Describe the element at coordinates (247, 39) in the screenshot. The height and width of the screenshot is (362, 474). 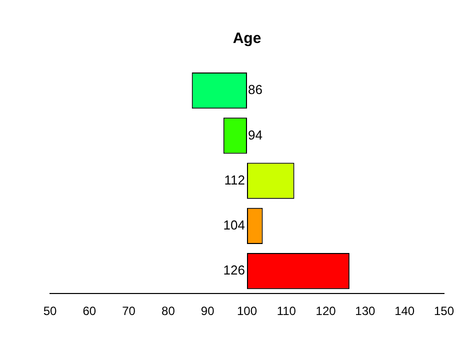
I see `chart-title: Age` at that location.